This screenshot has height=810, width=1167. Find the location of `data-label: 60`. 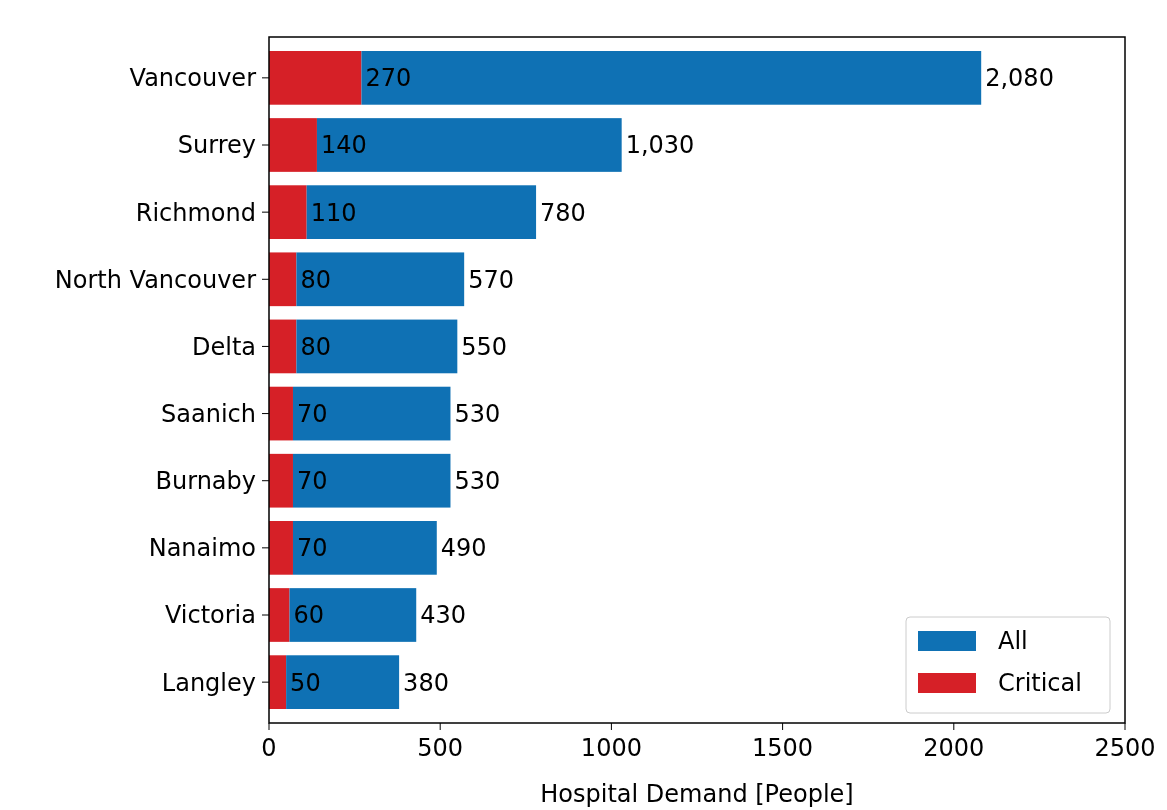

data-label: 60 is located at coordinates (309, 615).